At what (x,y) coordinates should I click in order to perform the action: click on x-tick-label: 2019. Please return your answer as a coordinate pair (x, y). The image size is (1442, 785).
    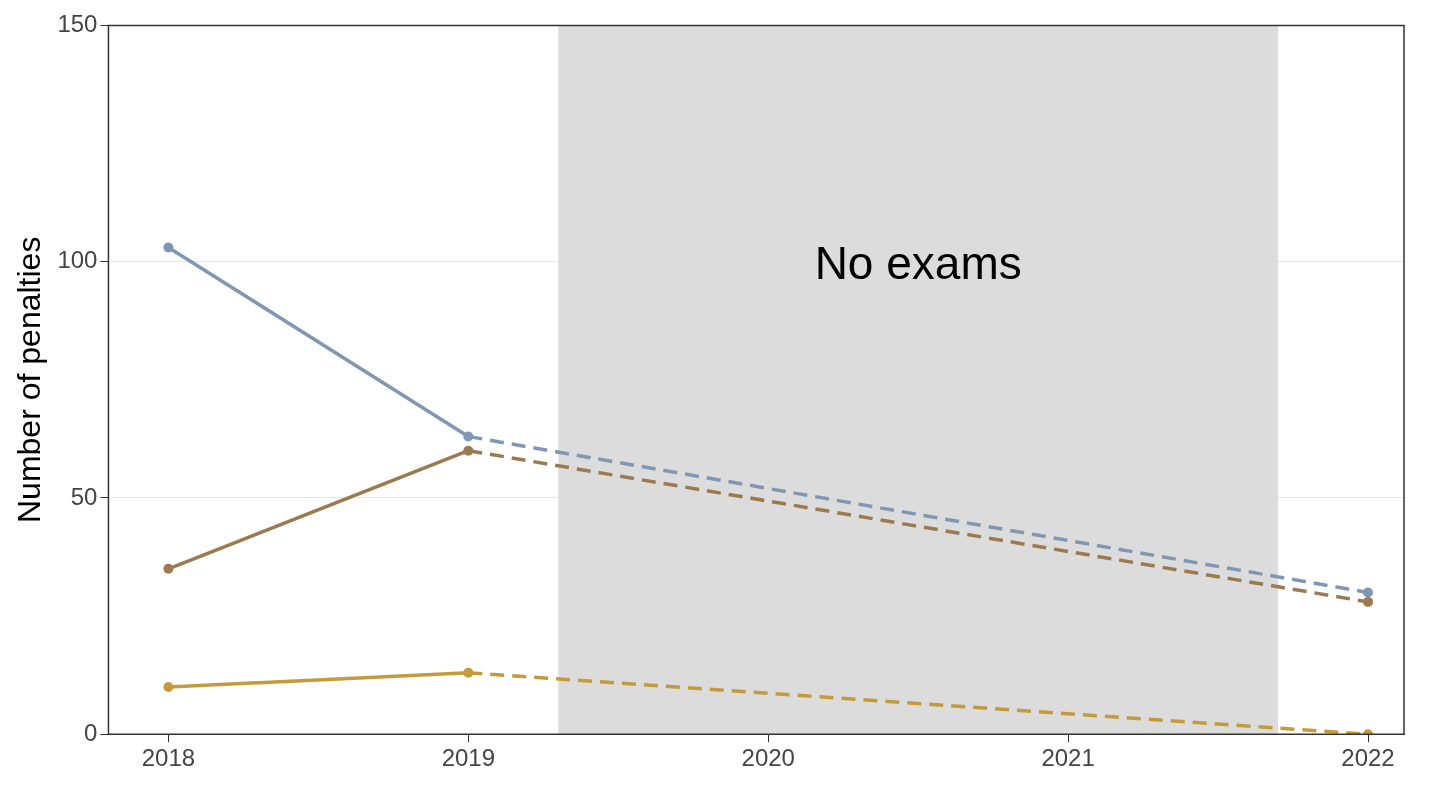
    Looking at the image, I should click on (468, 758).